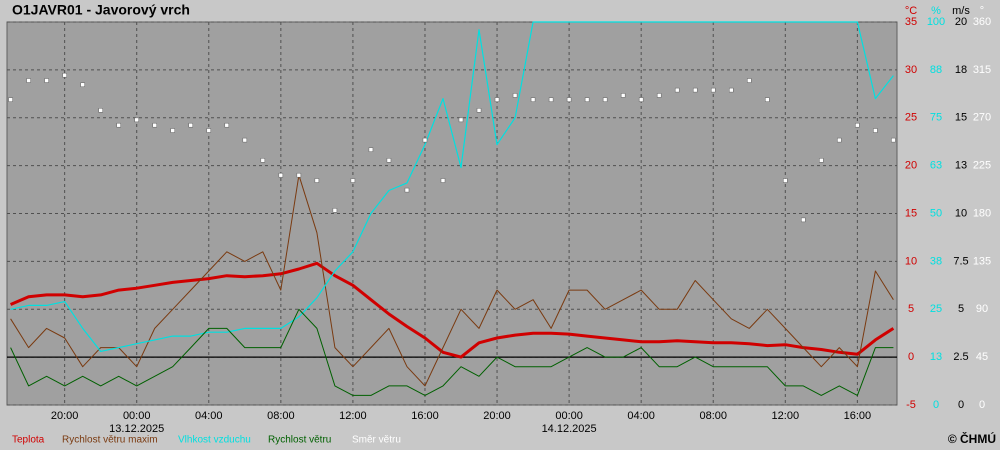 The image size is (1000, 450). I want to click on y-tick-label: 270, so click(982, 118).